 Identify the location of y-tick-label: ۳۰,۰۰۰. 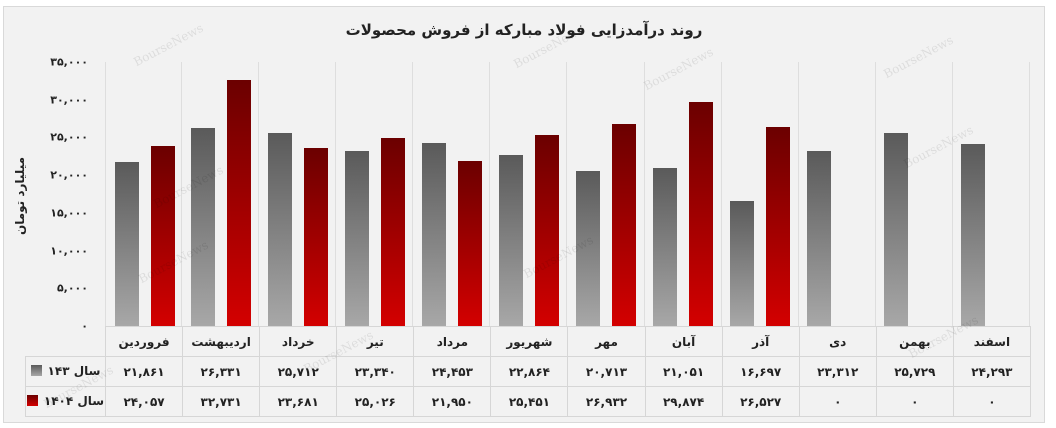
(69, 100).